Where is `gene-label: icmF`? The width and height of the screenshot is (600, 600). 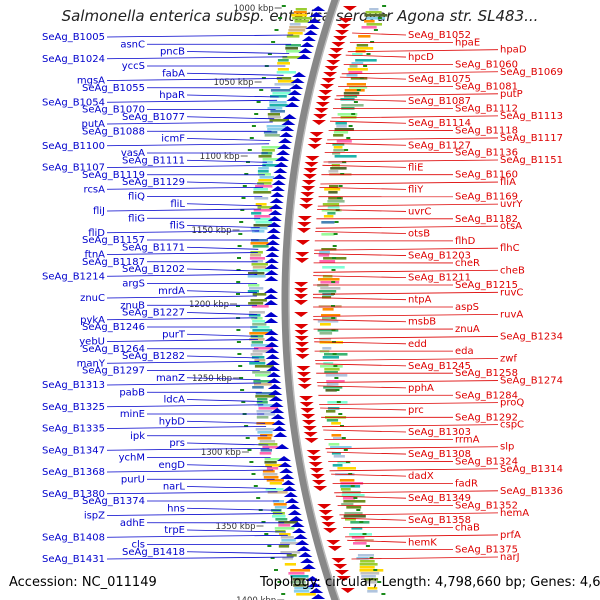
gene-label: icmF is located at coordinates (173, 139).